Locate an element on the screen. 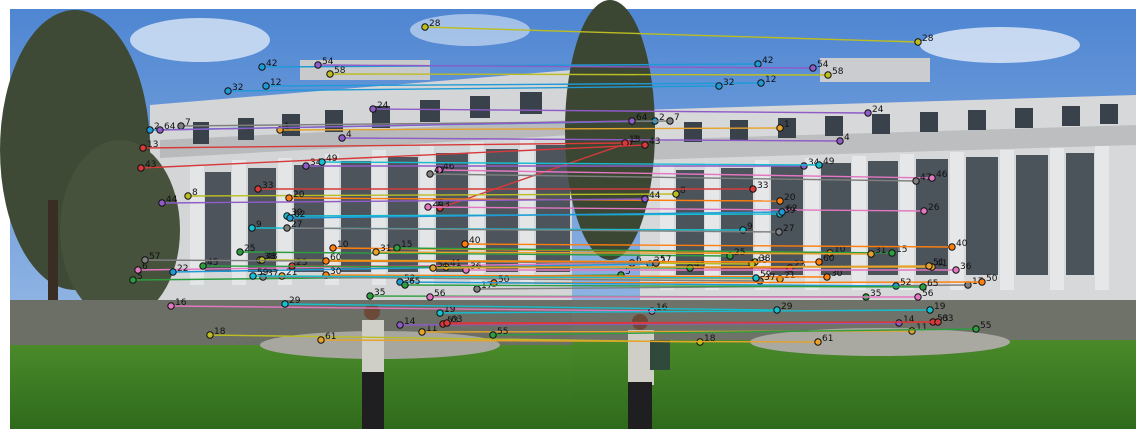  keypoint-label-left: 46 is located at coordinates (449, 167).